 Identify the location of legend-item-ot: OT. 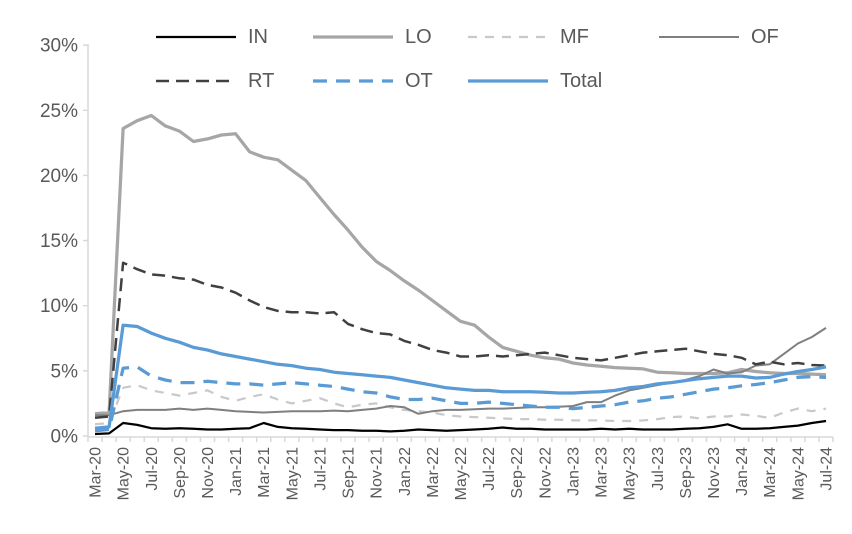
(372, 81).